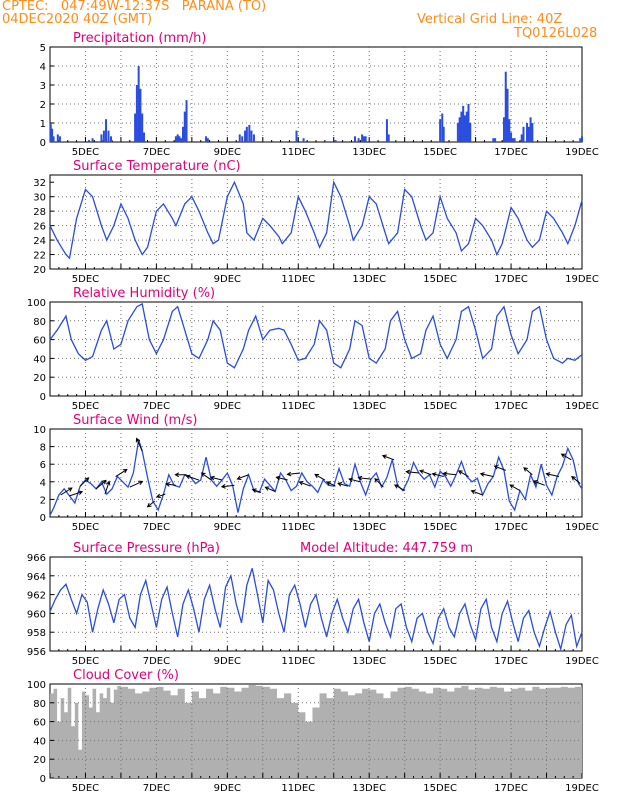 The width and height of the screenshot is (618, 800). Describe the element at coordinates (386, 548) in the screenshot. I see `pres-annotation: Model Altitude: 447.759 m` at that location.